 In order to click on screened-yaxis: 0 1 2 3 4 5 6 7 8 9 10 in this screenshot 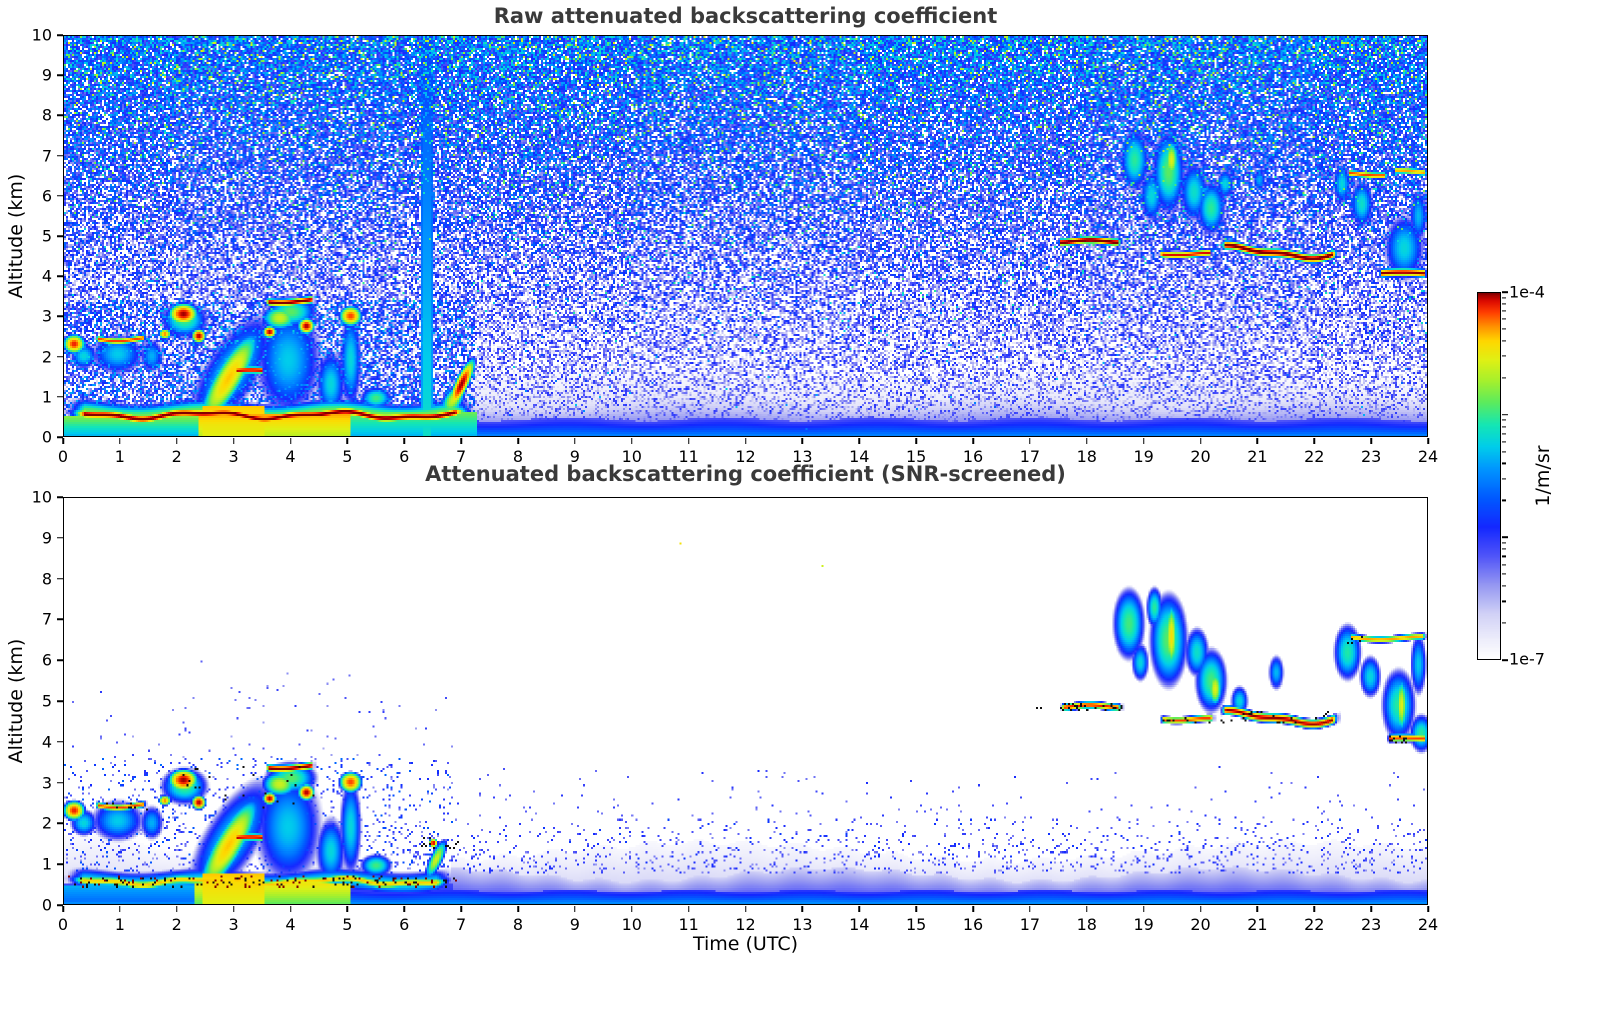, I will do `click(41, 701)`.